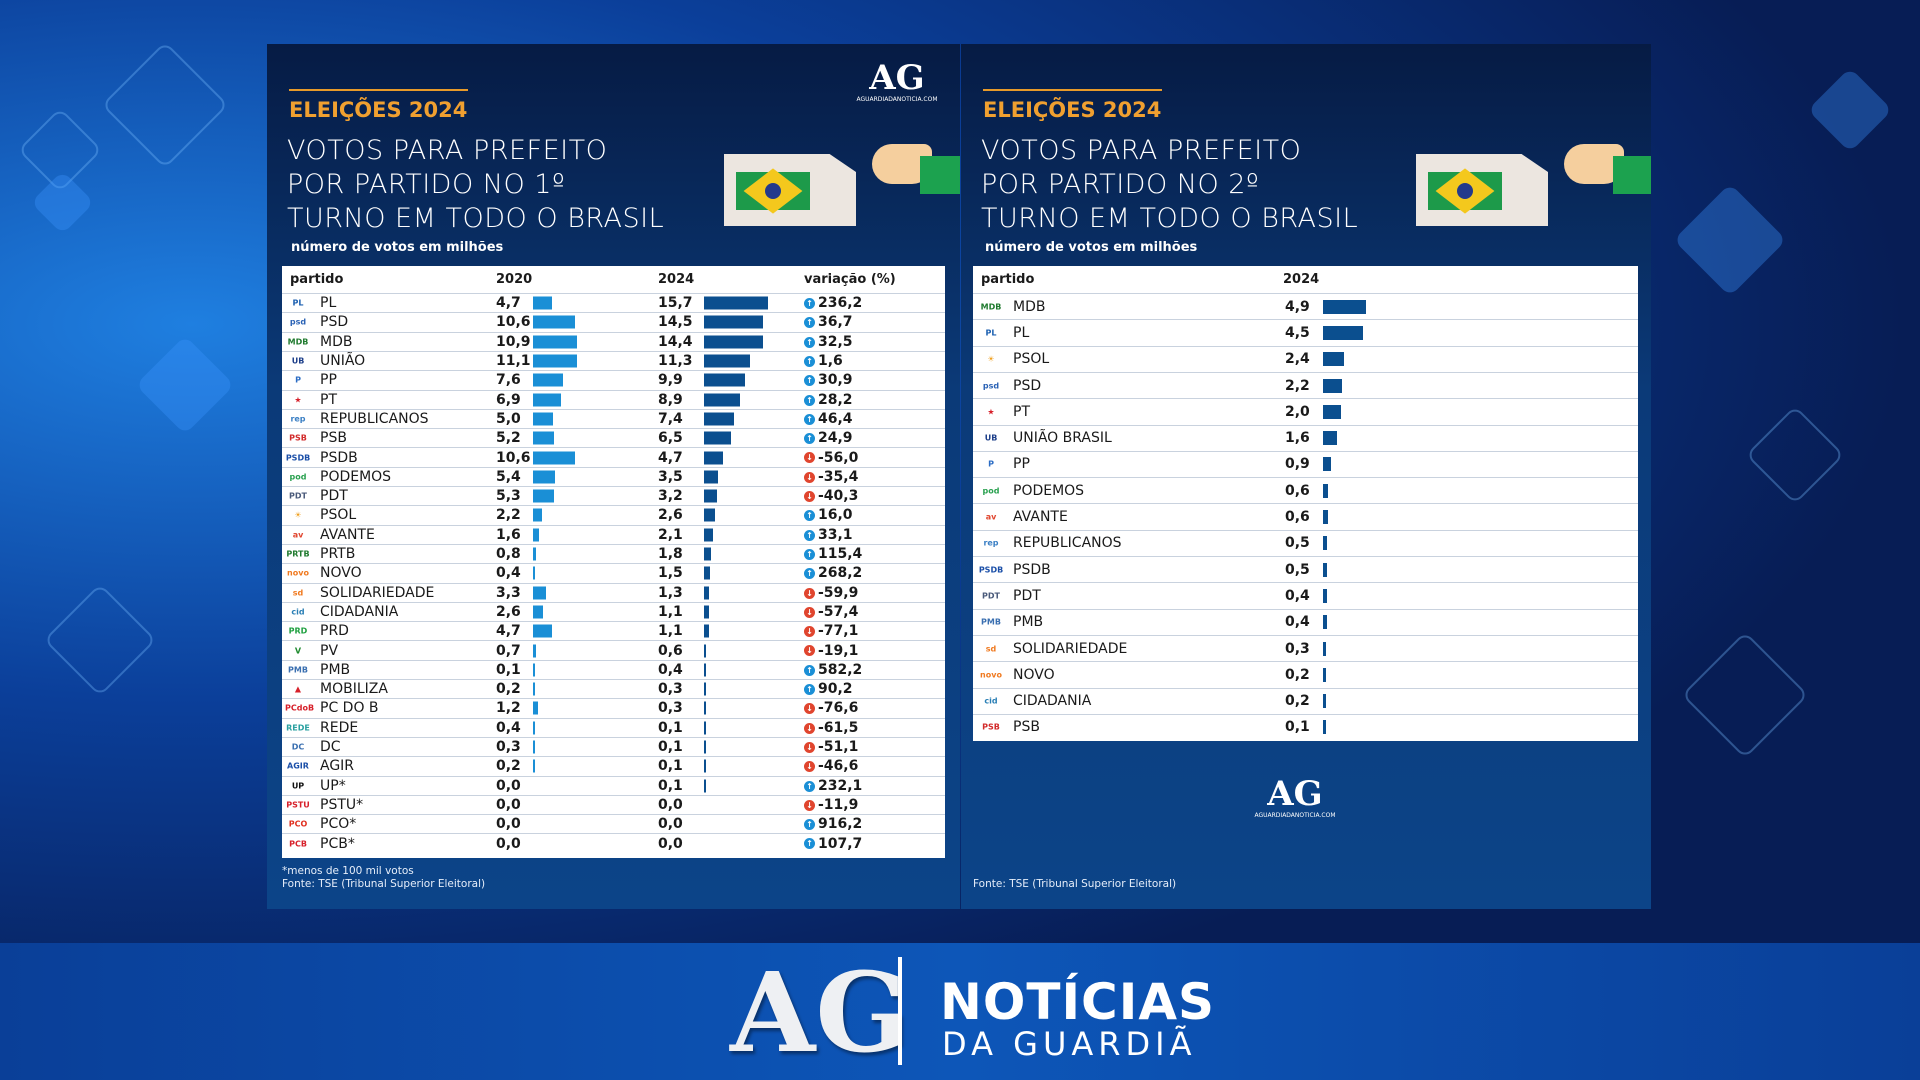 The image size is (1920, 1080). I want to click on party-name: PSB, so click(1026, 727).